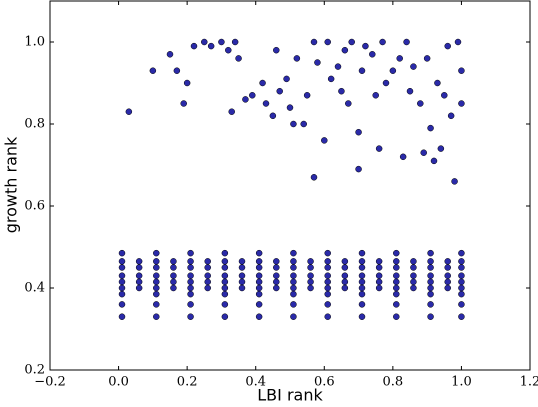  What do you see at coordinates (34, 370) in the screenshot?
I see `y-tick-label: 0.2` at bounding box center [34, 370].